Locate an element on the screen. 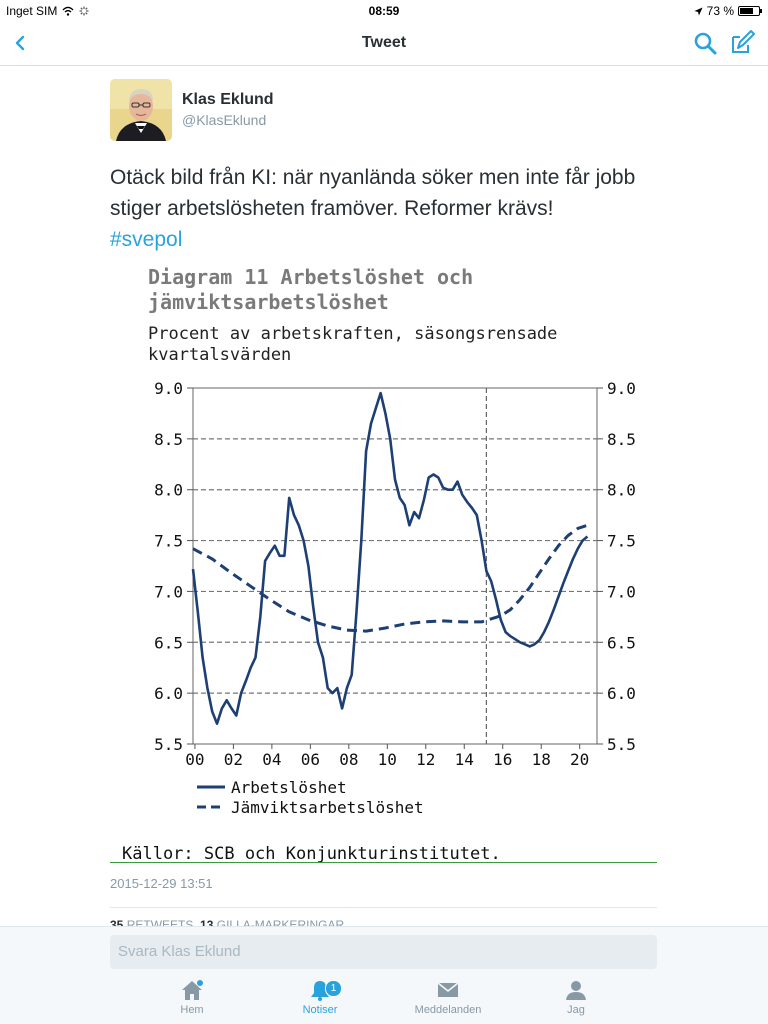  tweet-stats: 35 RETWEETS 13 GILLA-MARKERINGAR is located at coordinates (227, 922).